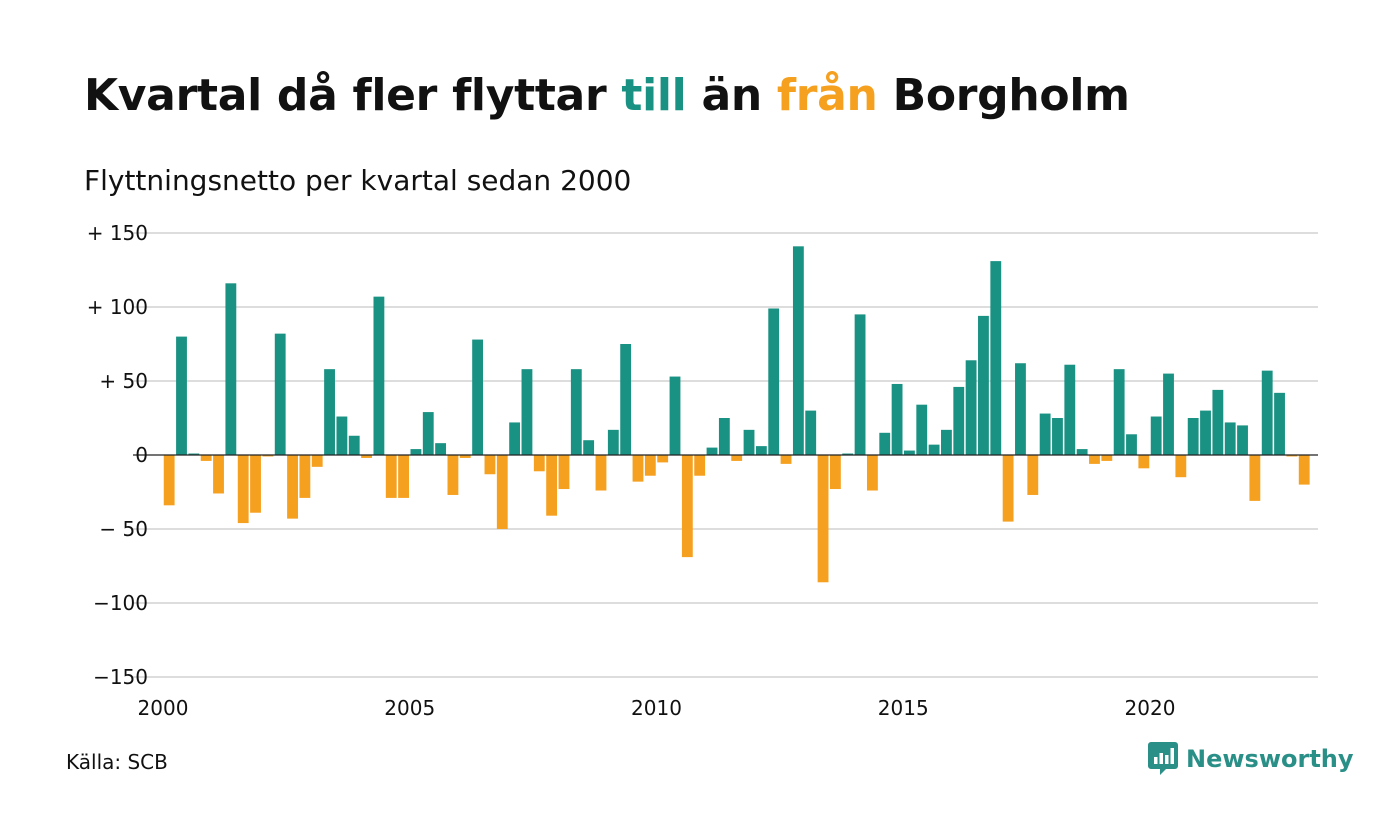 The width and height of the screenshot is (1400, 840). I want to click on logo-text: Newsworthy, so click(1270, 759).